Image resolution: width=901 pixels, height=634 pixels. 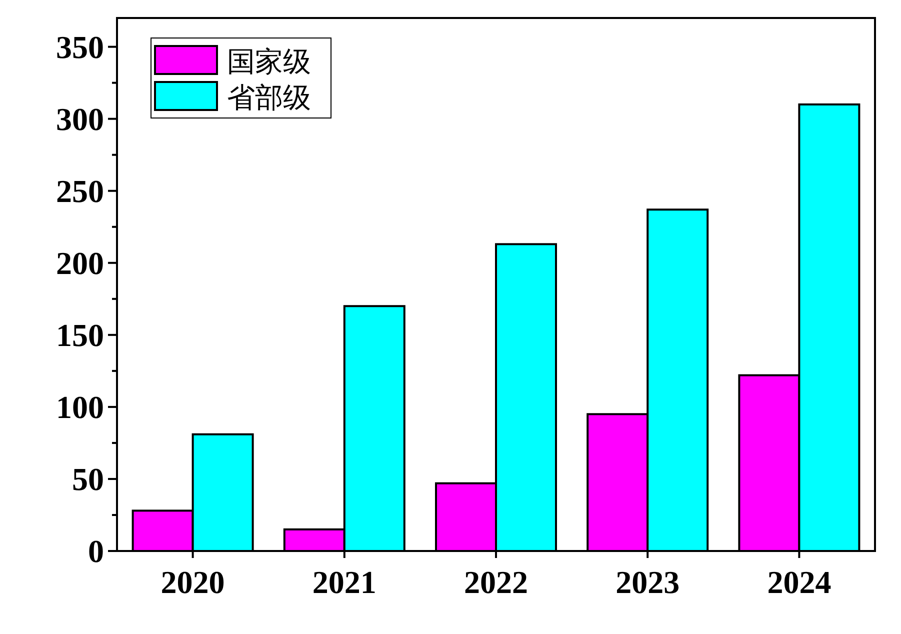 I want to click on y-tick-label: 200, so click(x=80, y=262).